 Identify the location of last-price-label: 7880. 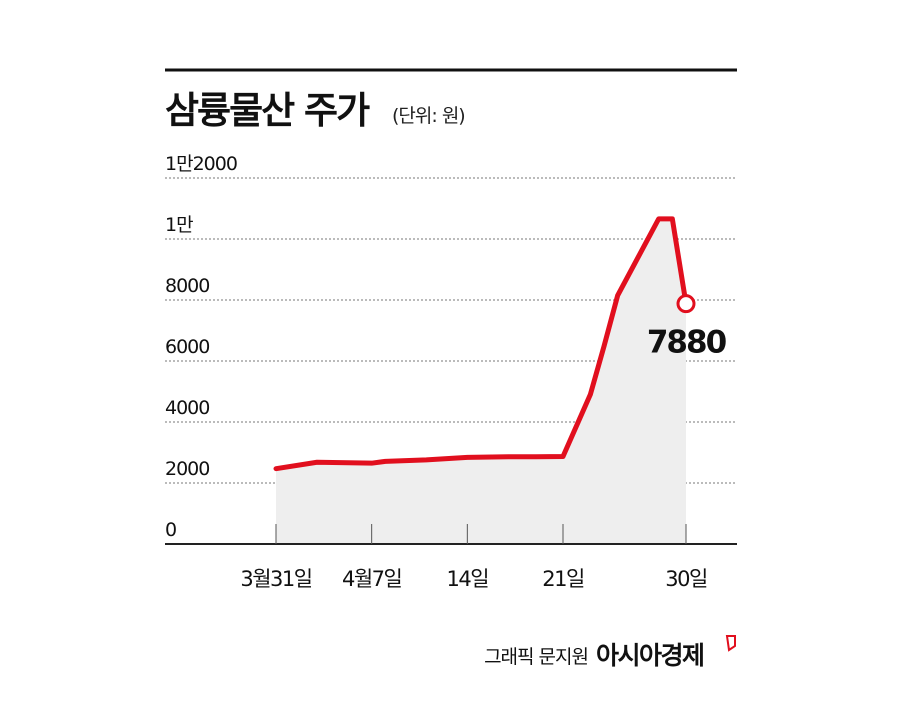
(687, 343).